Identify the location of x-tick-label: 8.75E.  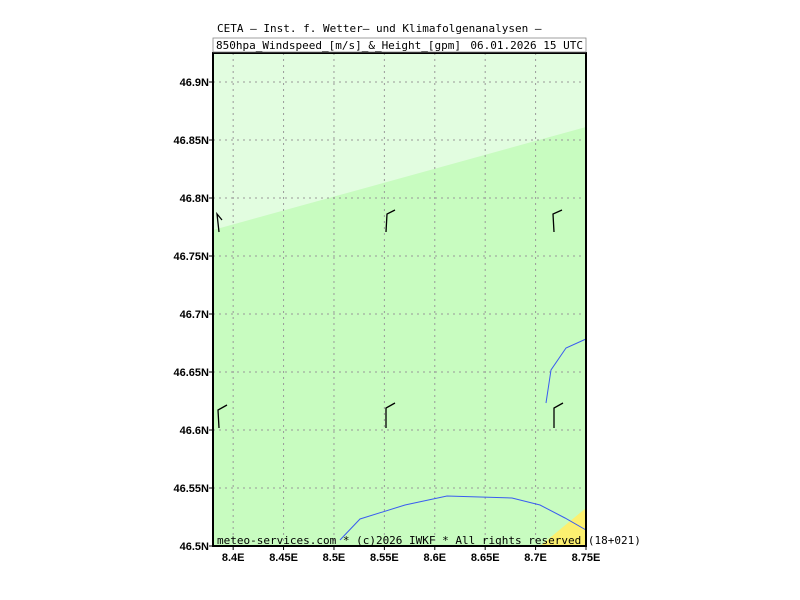
(586, 558).